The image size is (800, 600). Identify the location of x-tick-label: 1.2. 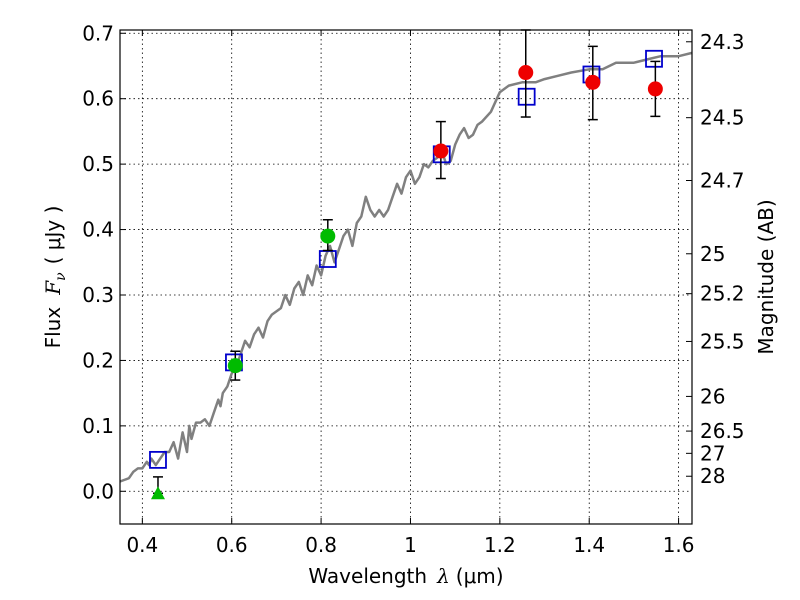
(500, 545).